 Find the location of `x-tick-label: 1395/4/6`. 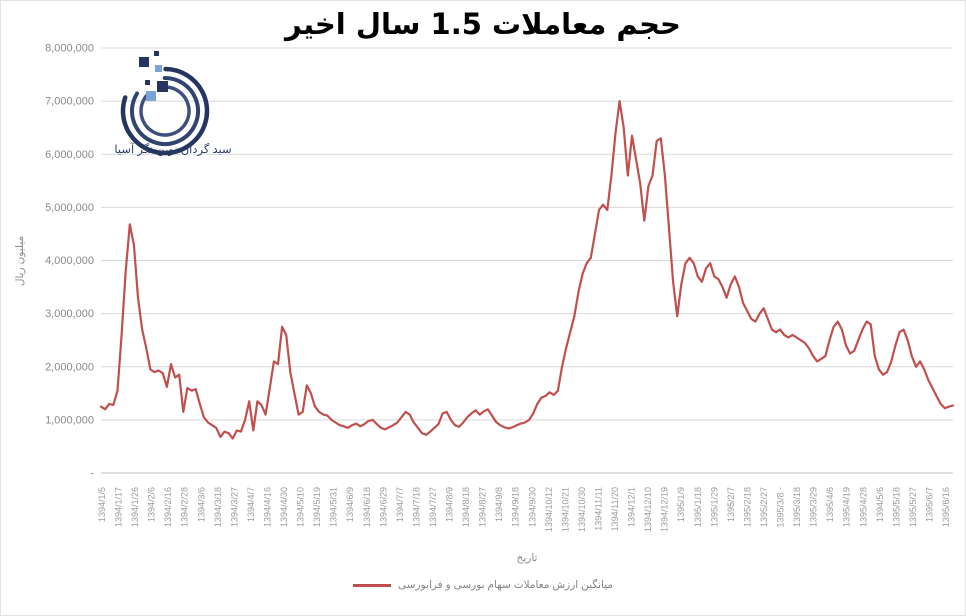

x-tick-label: 1395/4/6 is located at coordinates (830, 504).